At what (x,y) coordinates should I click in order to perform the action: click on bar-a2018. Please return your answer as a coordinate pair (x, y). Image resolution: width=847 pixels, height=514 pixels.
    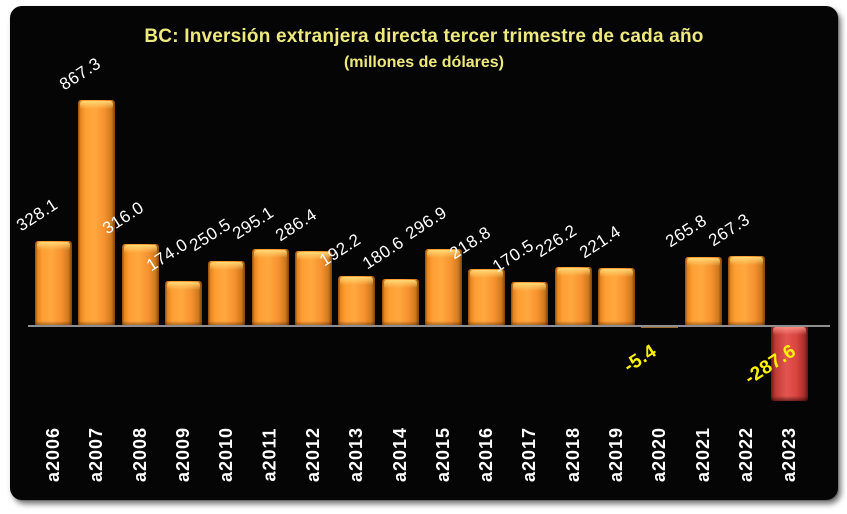
    Looking at the image, I should click on (573, 296).